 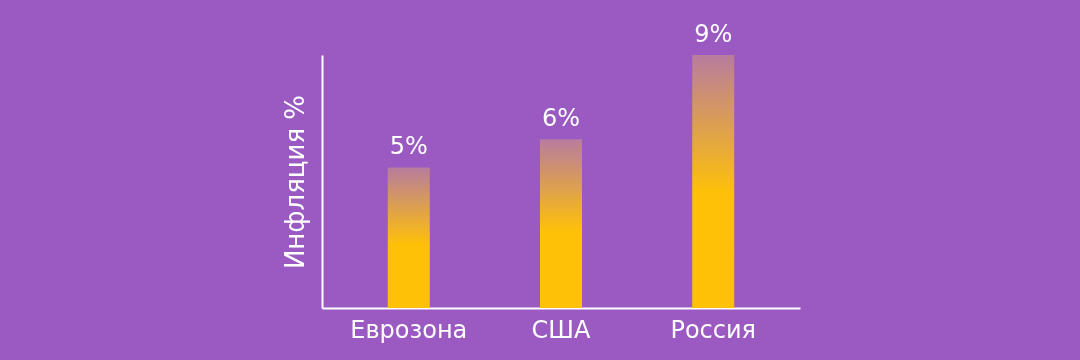 What do you see at coordinates (713, 34) in the screenshot?
I see `data-label: 9%` at bounding box center [713, 34].